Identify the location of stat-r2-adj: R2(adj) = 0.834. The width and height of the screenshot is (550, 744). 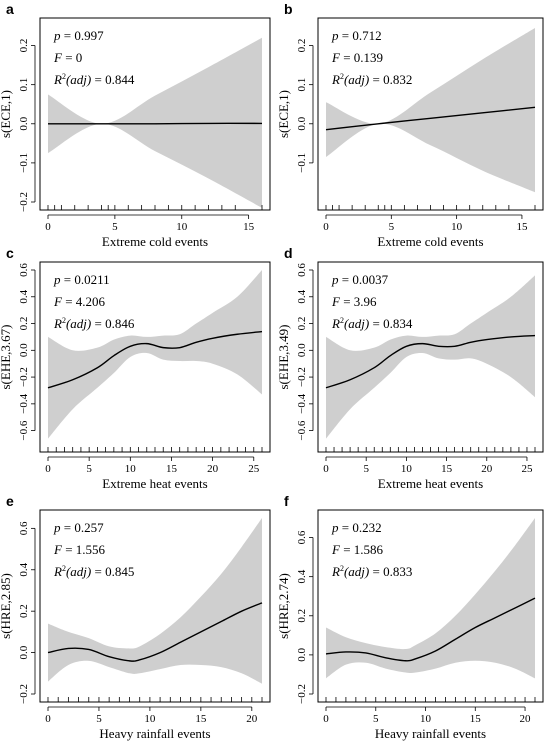
(372, 323).